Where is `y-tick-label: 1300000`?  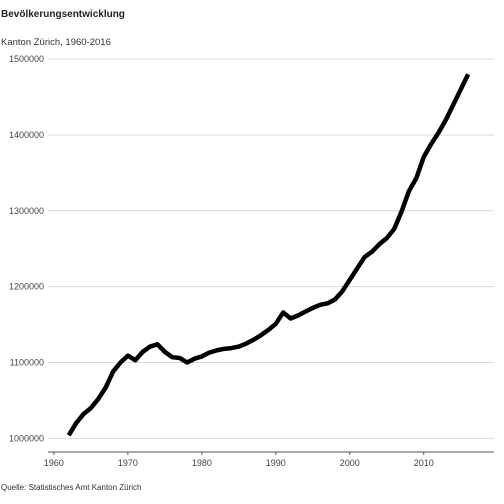 y-tick-label: 1300000 is located at coordinates (26, 211).